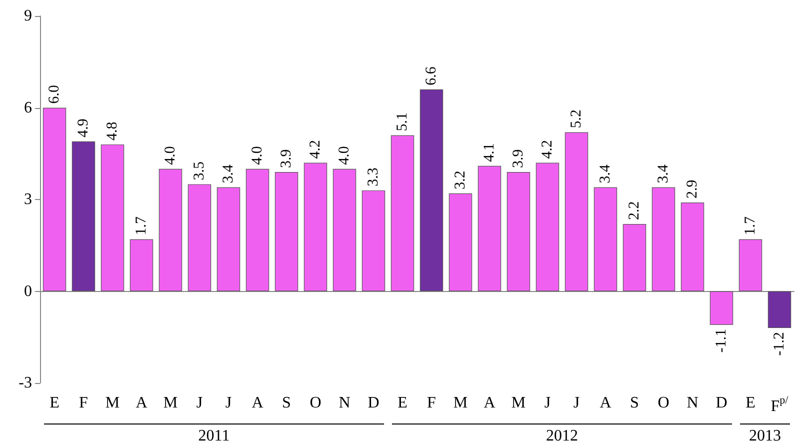 The width and height of the screenshot is (808, 441). I want to click on y-tick-label: 0, so click(28, 291).